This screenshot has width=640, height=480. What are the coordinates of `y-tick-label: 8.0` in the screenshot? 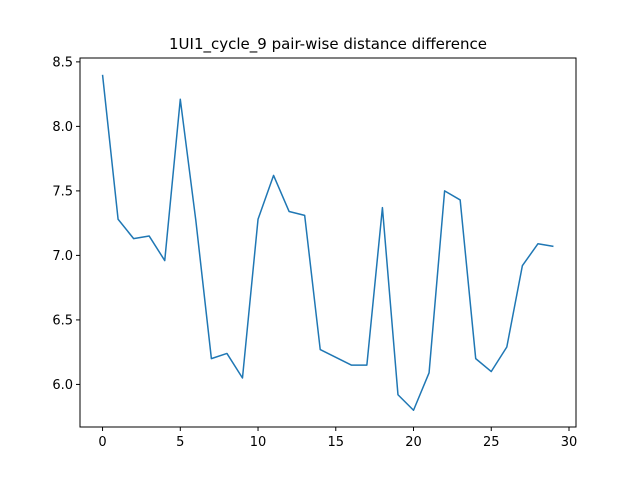 It's located at (62, 127).